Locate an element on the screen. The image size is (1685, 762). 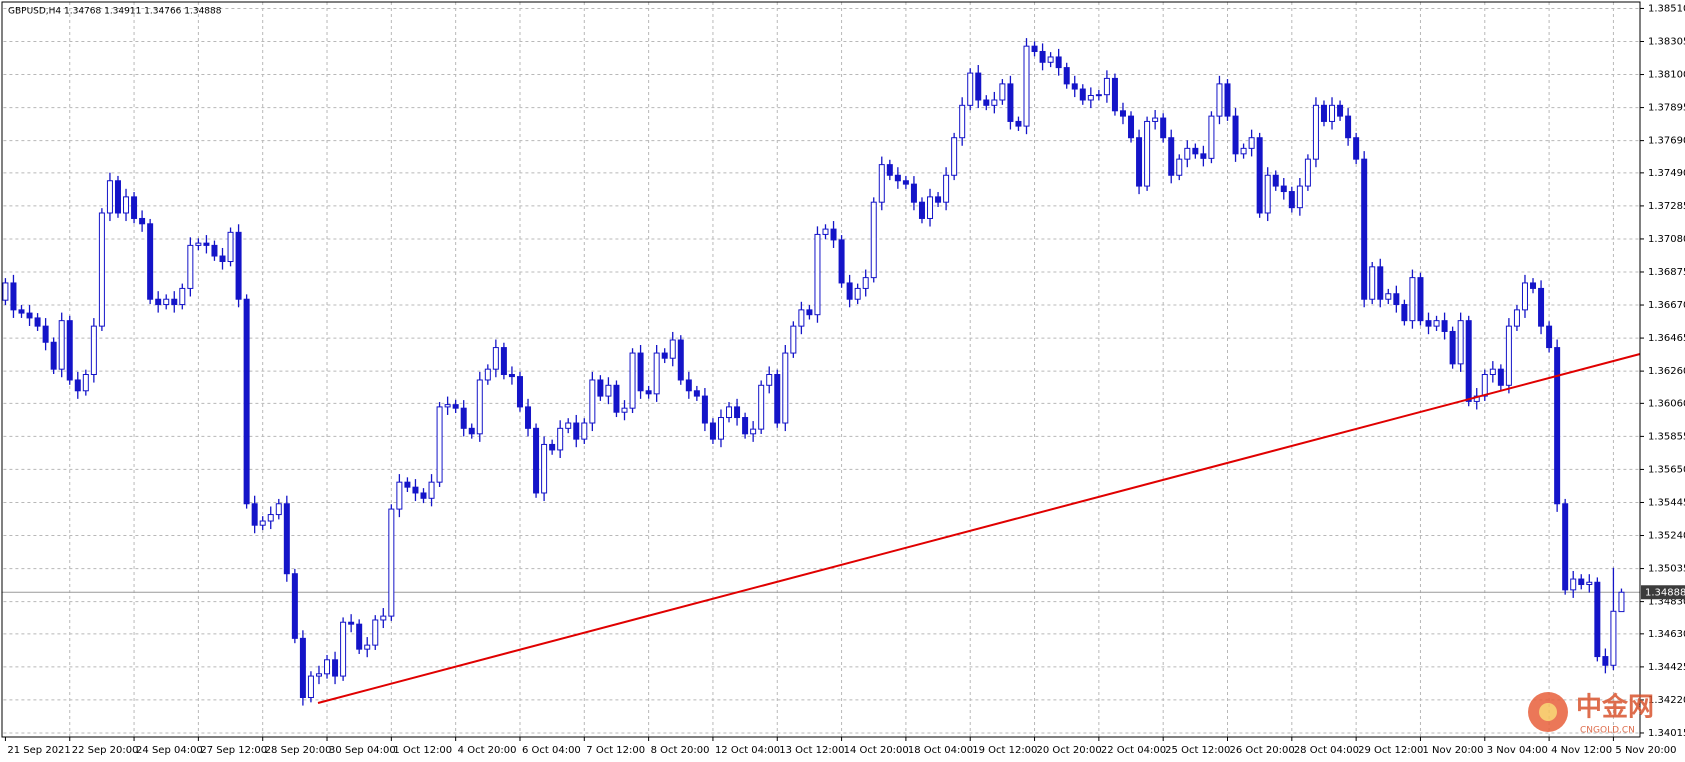
x-tick-label: 13 Oct 12:00 is located at coordinates (811, 750).